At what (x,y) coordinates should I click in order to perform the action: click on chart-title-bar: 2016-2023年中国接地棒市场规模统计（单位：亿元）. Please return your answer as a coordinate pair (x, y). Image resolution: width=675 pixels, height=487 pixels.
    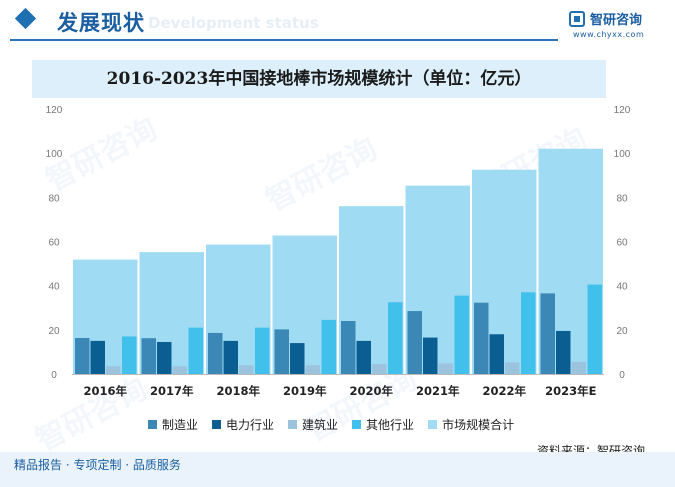
    Looking at the image, I should click on (319, 79).